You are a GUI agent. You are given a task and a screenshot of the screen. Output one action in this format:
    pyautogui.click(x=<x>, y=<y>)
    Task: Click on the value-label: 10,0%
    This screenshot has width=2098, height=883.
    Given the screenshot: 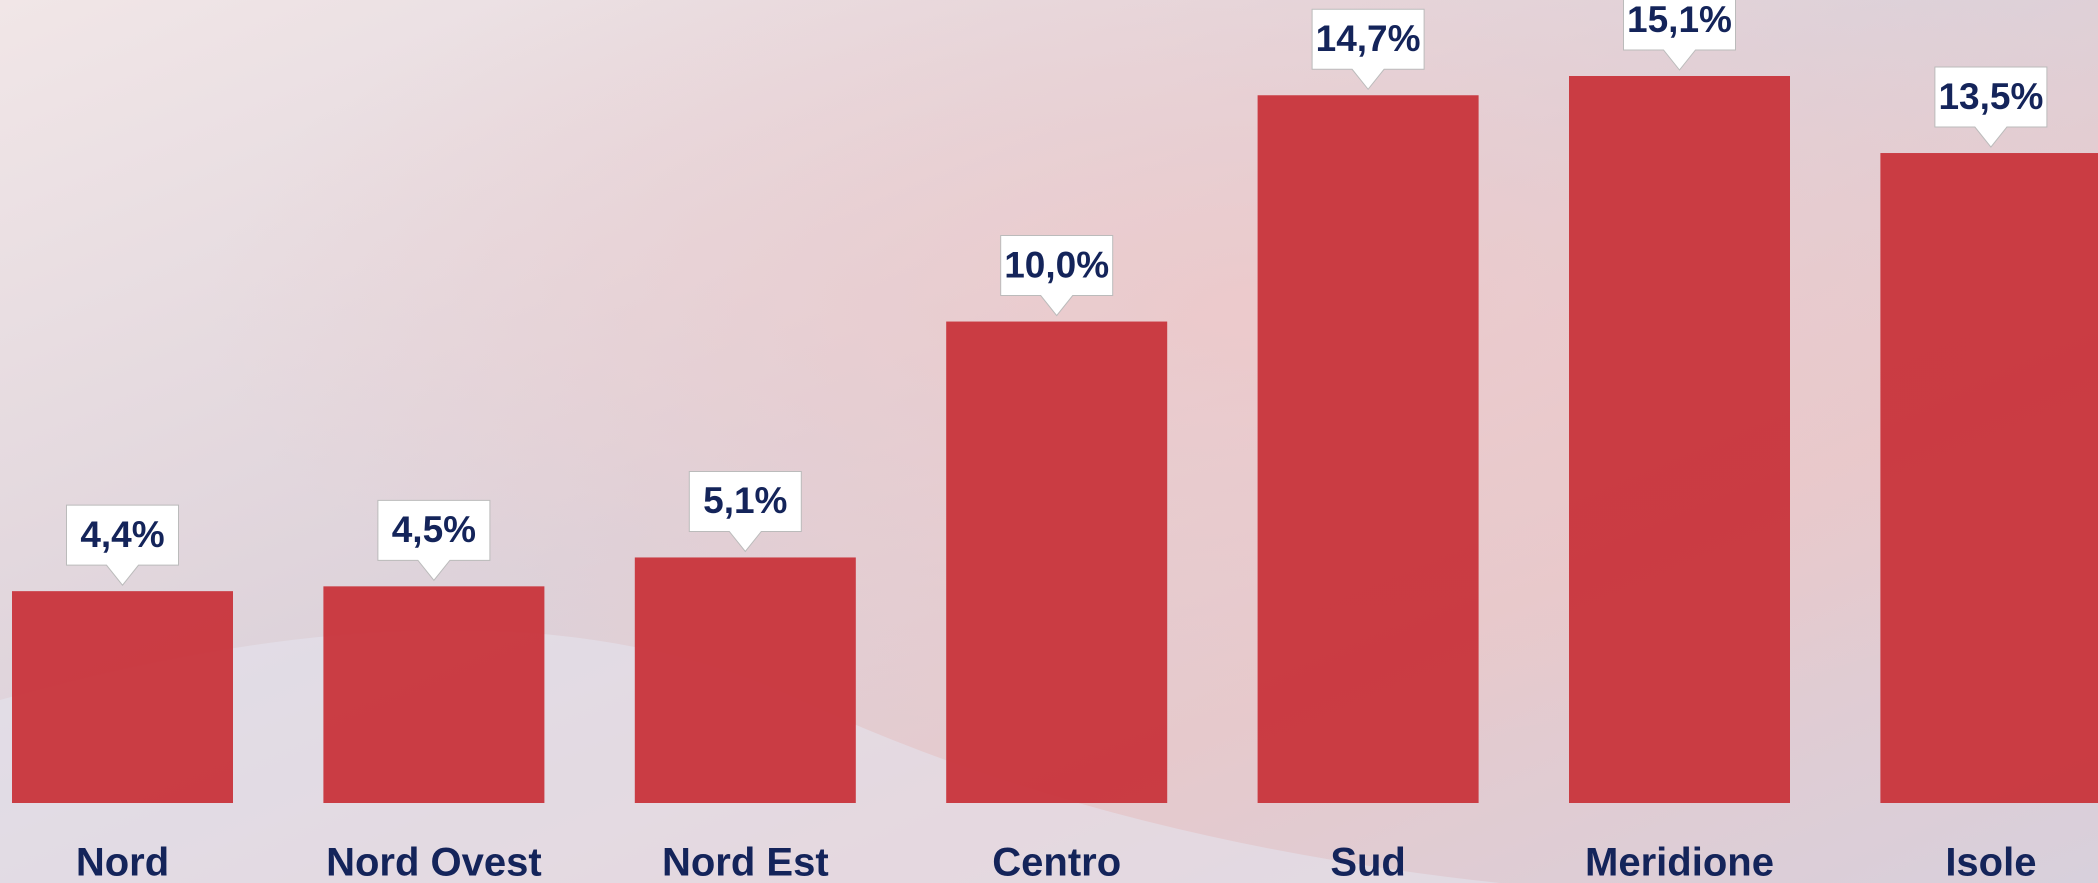 What is the action you would take?
    pyautogui.click(x=1056, y=264)
    